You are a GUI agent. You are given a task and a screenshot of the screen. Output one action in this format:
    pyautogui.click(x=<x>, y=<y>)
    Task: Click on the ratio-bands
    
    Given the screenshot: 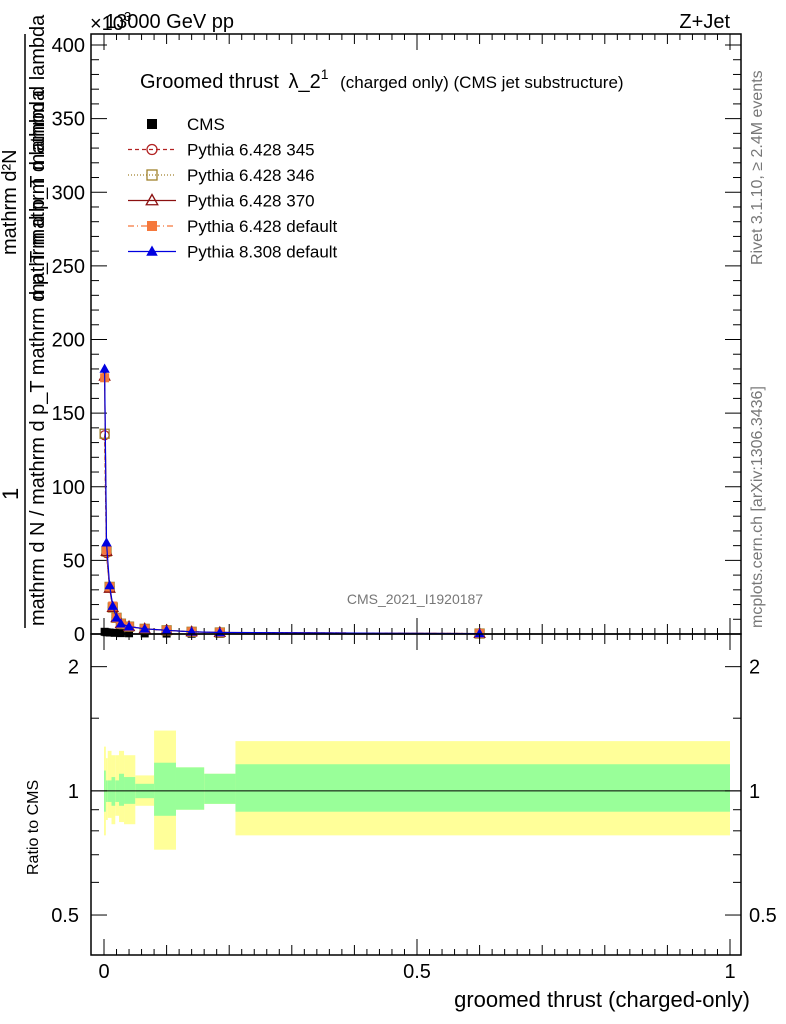 What is the action you would take?
    pyautogui.click(x=416, y=790)
    